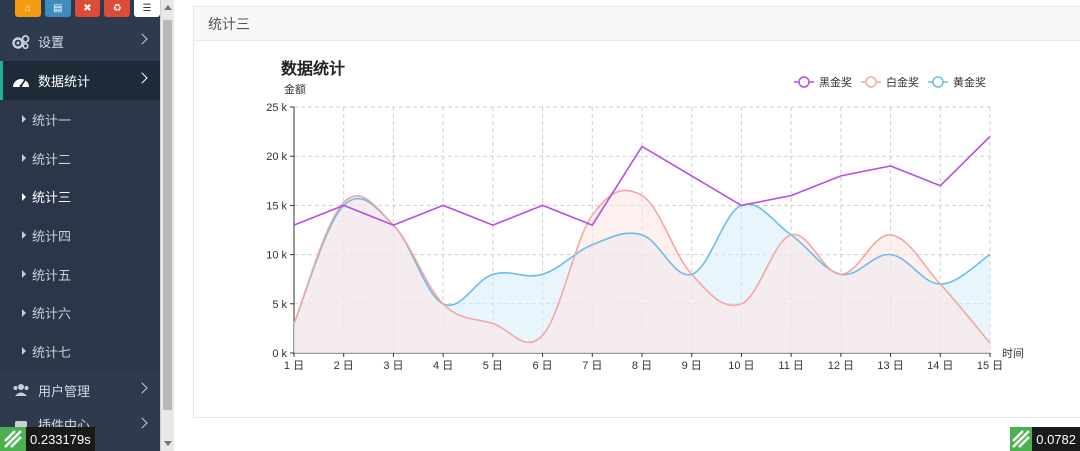  What do you see at coordinates (167, 215) in the screenshot?
I see `scroll-thumb` at bounding box center [167, 215].